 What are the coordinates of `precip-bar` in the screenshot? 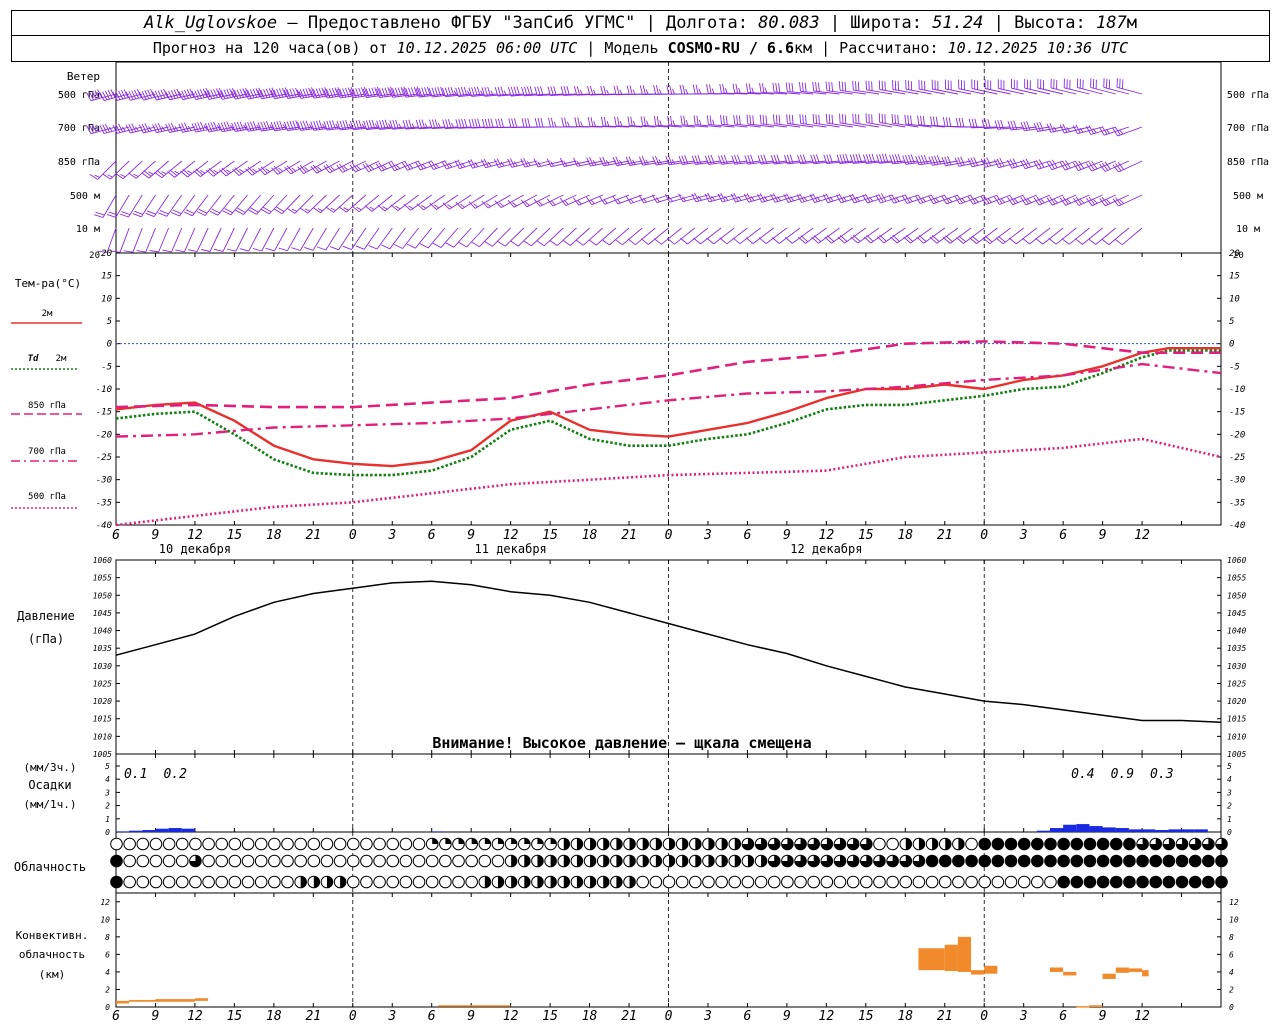 It's located at (1188, 830).